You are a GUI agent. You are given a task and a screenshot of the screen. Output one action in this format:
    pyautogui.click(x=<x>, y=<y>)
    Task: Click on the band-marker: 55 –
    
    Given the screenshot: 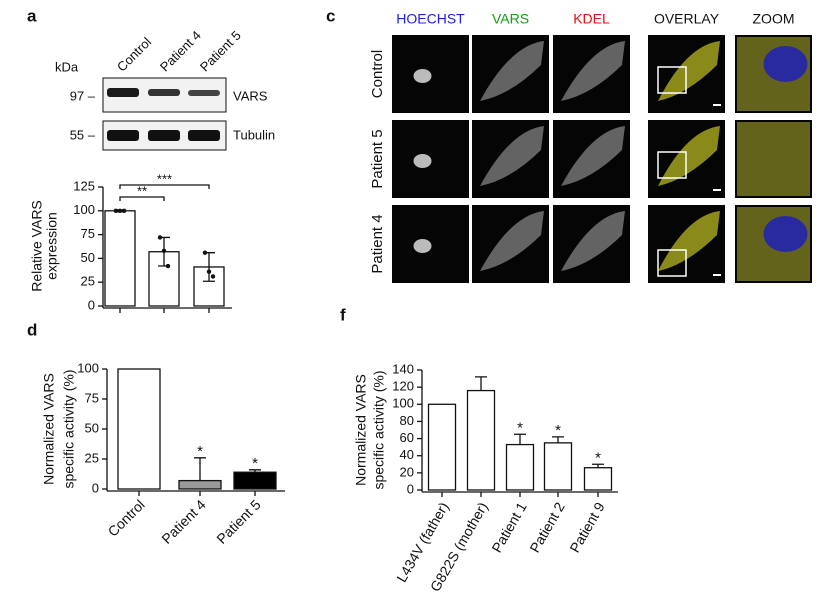 What is the action you would take?
    pyautogui.click(x=83, y=134)
    